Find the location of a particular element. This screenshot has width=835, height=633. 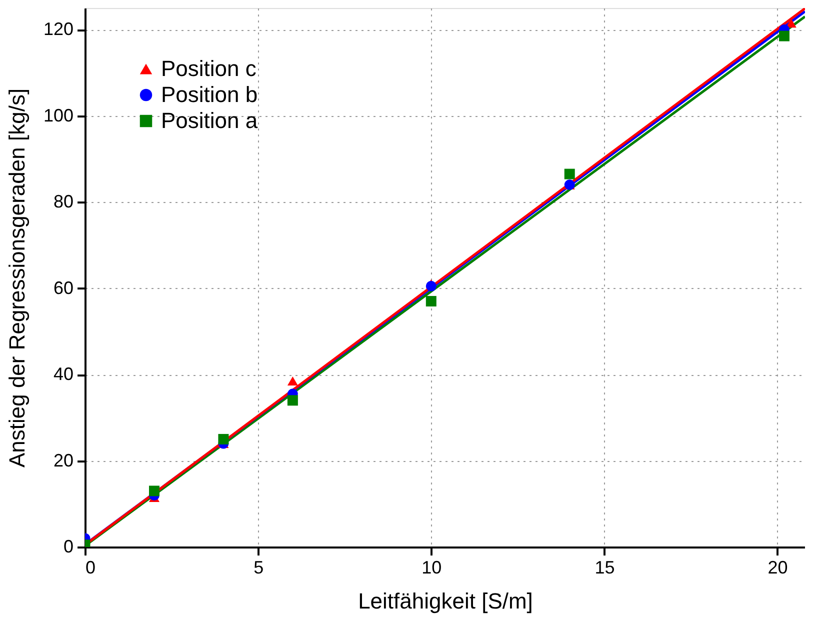

x-tick-label: 20 is located at coordinates (778, 568).